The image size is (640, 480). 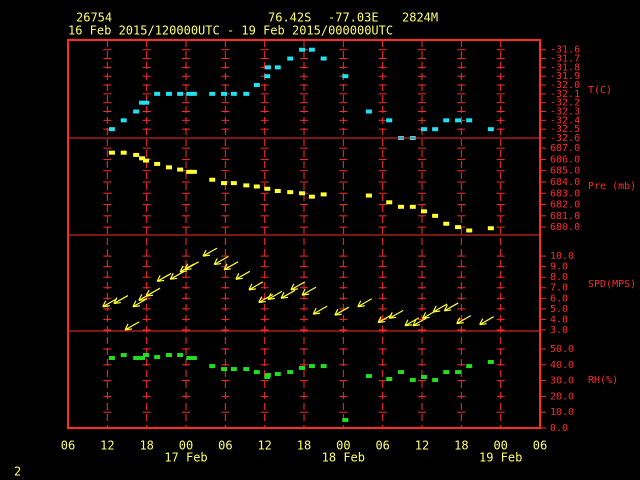 I want to click on y-tick-label: 7.0, so click(x=559, y=288).